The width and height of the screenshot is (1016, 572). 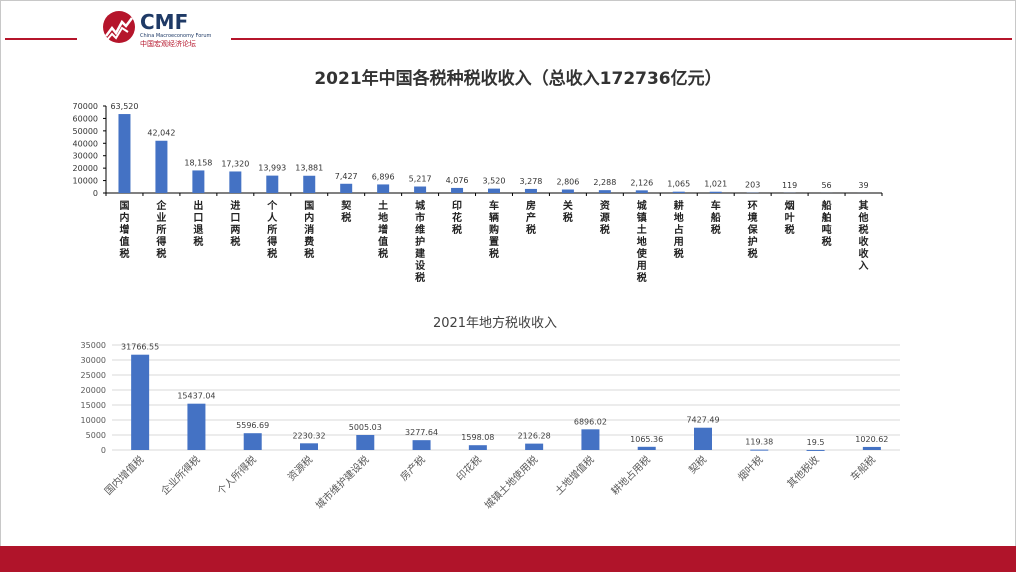 I want to click on chart1-data-label: 6,896, so click(x=383, y=176).